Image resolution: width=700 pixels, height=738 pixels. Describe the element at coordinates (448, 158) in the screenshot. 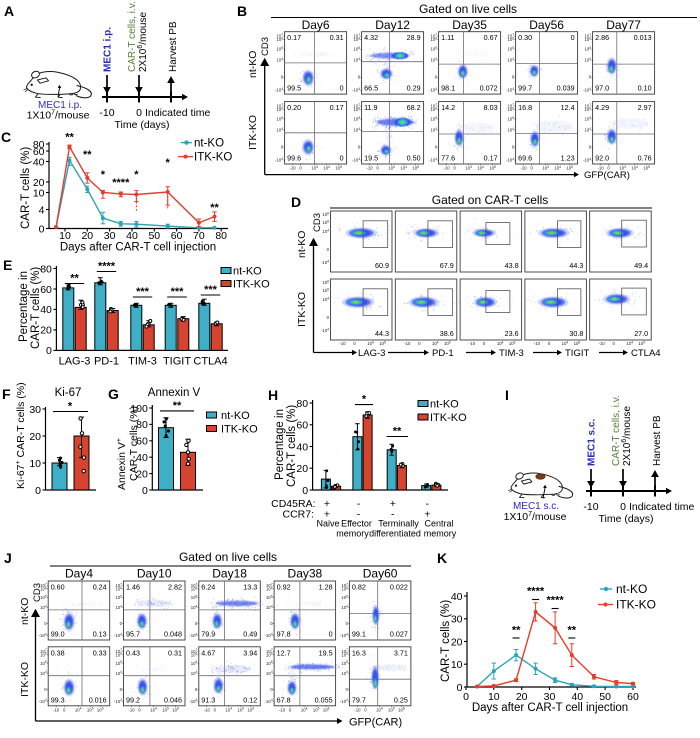

I see `svg-text: 77.6` at that location.